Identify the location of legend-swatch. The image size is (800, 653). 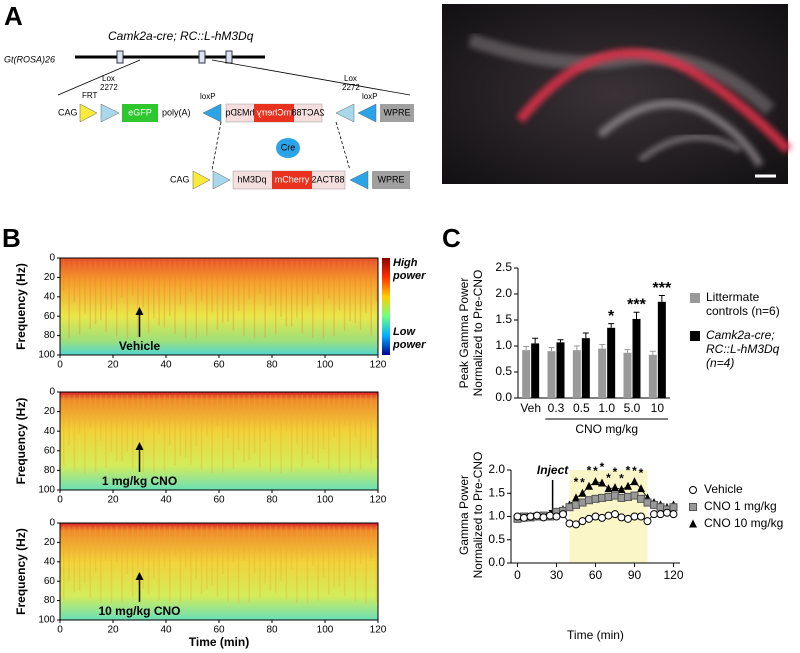
(695, 298).